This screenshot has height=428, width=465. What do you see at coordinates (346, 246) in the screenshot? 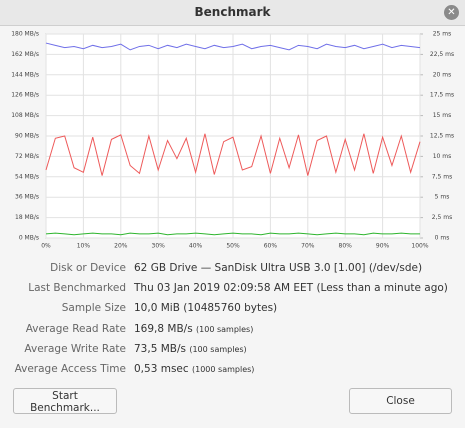
I see `x-tick-label: 80%` at bounding box center [346, 246].